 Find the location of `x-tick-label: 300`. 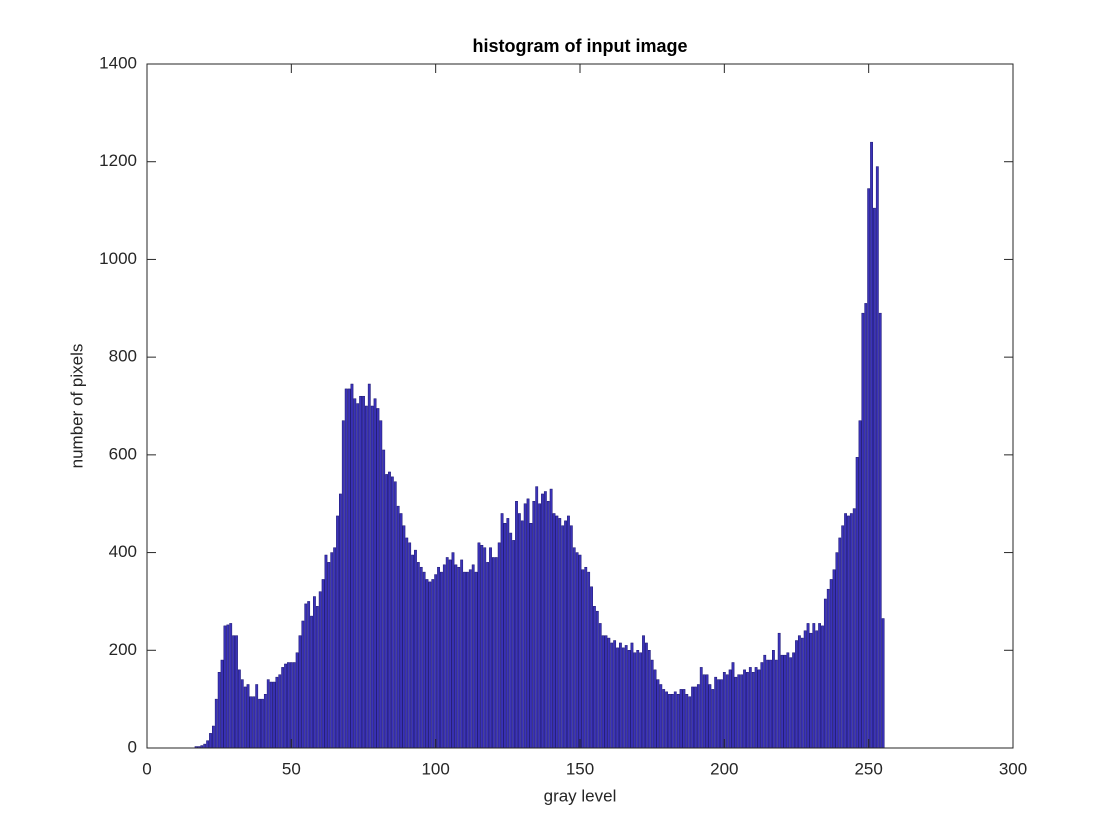

x-tick-label: 300 is located at coordinates (1013, 768).